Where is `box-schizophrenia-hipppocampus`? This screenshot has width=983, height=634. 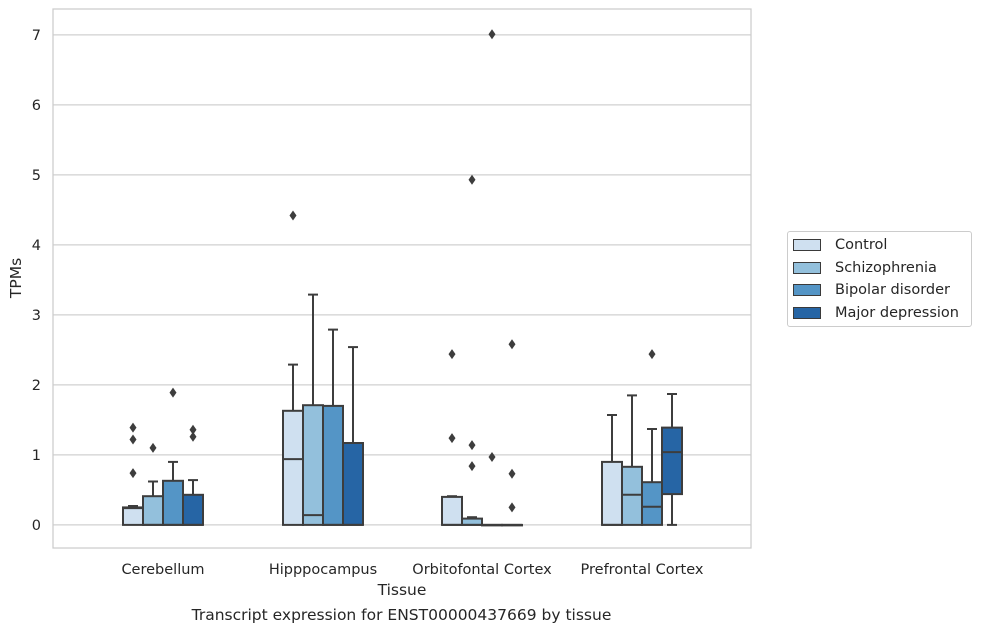 box-schizophrenia-hipppocampus is located at coordinates (313, 409).